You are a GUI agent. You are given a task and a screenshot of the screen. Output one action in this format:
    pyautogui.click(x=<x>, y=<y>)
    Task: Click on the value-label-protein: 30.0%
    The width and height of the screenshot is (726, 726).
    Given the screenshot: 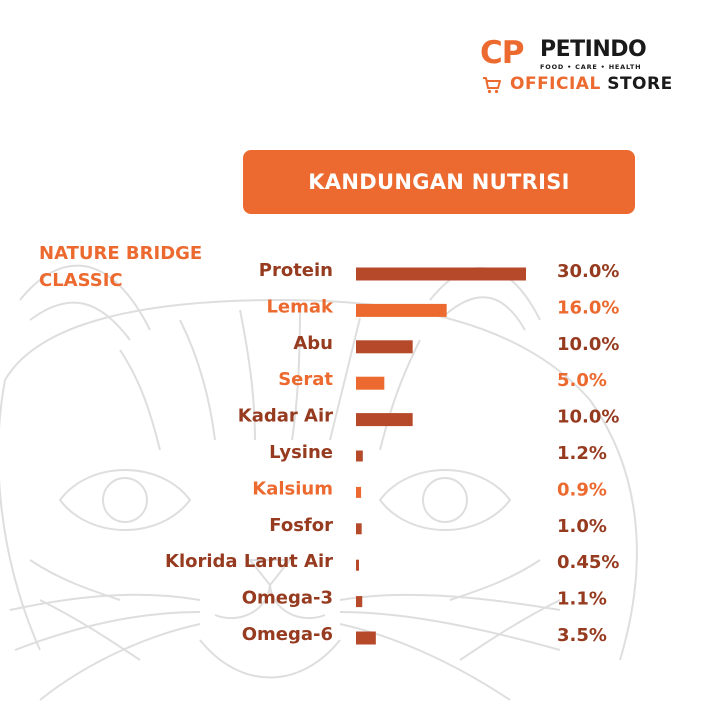 What is the action you would take?
    pyautogui.click(x=588, y=271)
    